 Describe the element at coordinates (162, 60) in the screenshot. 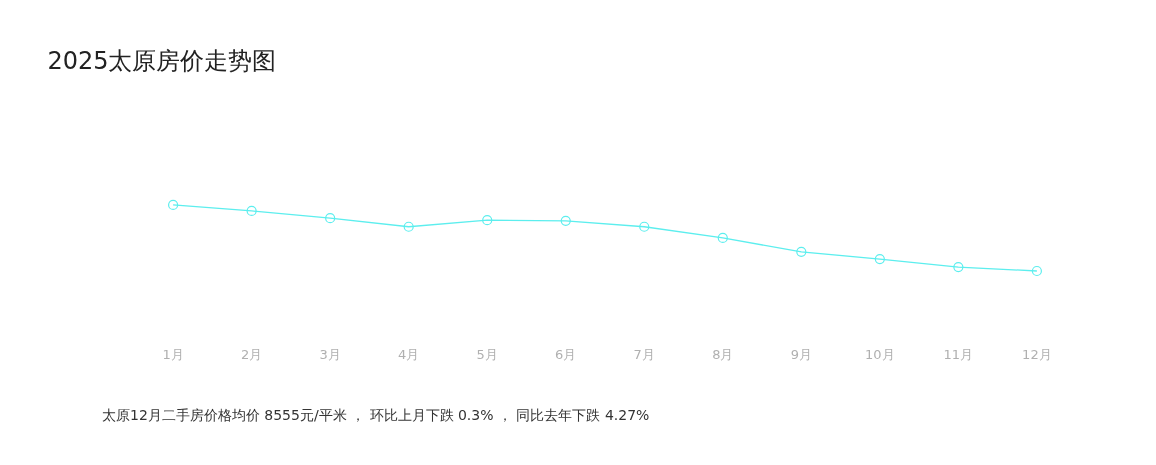

I see `chart-title: 2025太原房价走势图` at that location.